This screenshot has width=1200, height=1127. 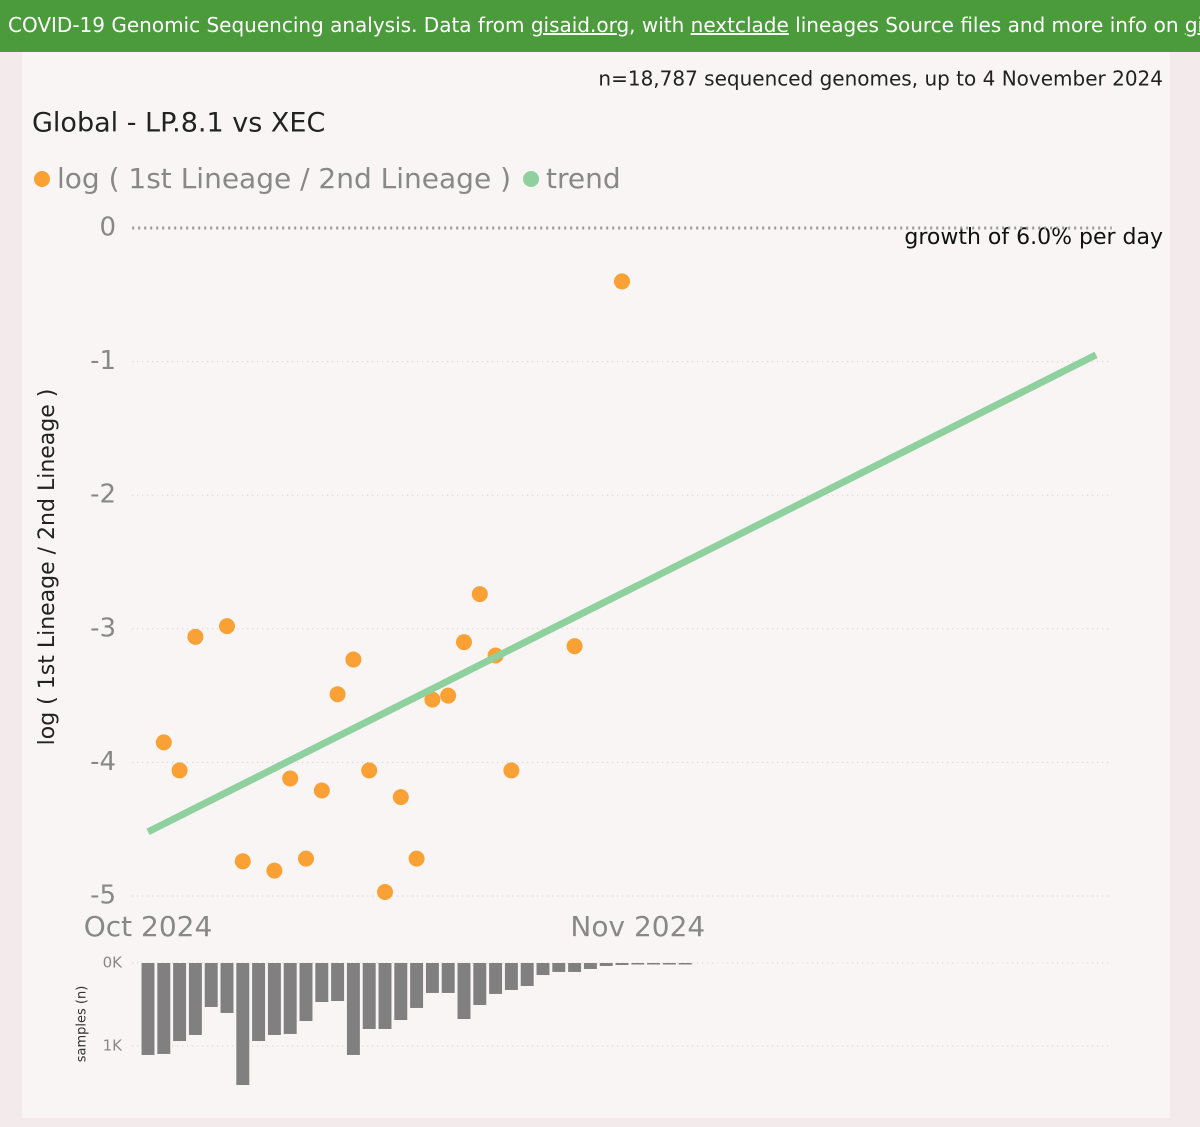 What do you see at coordinates (284, 178) in the screenshot?
I see `legend-label: log ( 1st Lineage / 2nd Lineage )` at bounding box center [284, 178].